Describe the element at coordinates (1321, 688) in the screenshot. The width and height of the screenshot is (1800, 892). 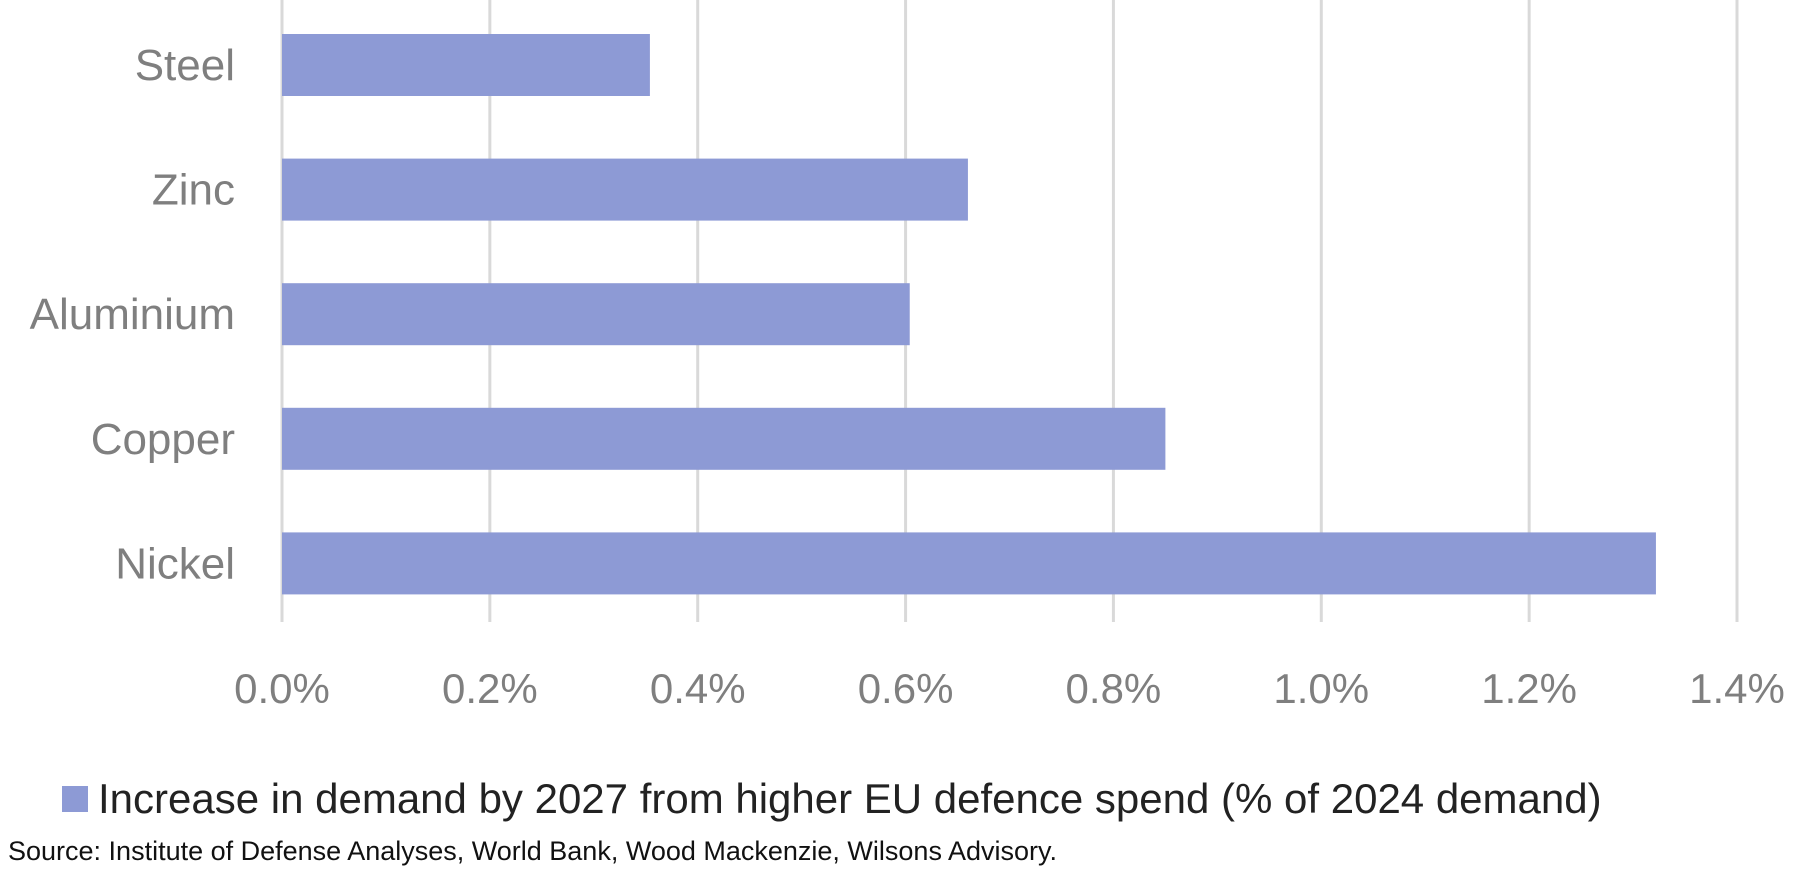
I see `x-tick-label: 1.0%` at that location.